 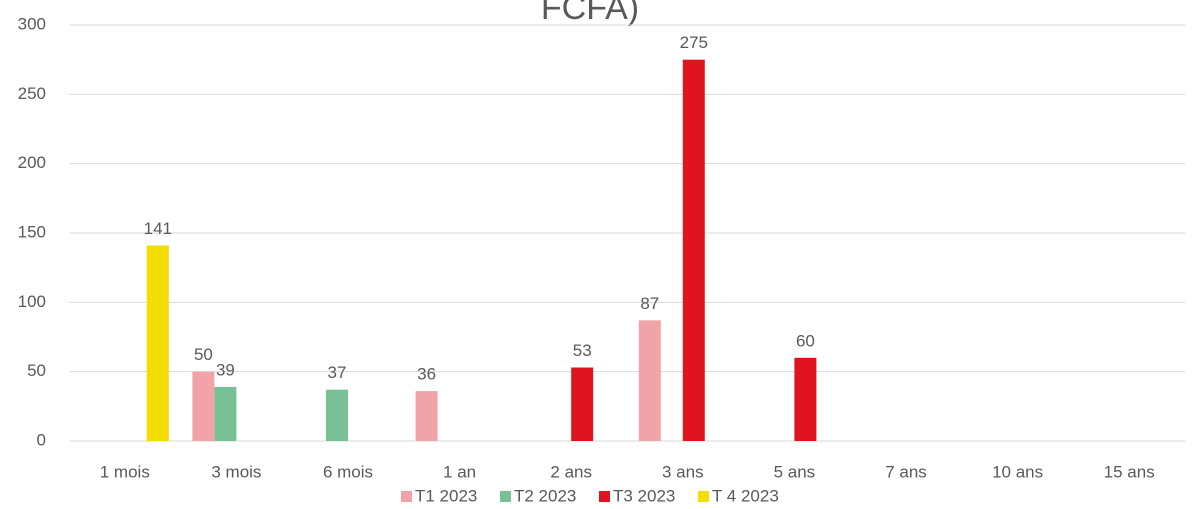 What do you see at coordinates (32, 301) in the screenshot?
I see `y-tick-label: 100` at bounding box center [32, 301].